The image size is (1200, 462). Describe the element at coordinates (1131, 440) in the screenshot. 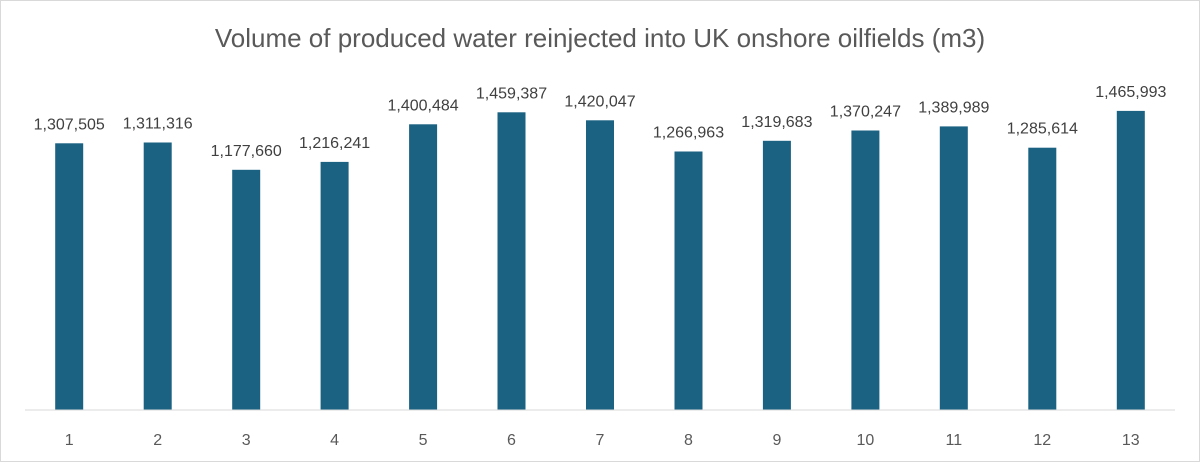

I see `x-tick-label-13: 13` at that location.